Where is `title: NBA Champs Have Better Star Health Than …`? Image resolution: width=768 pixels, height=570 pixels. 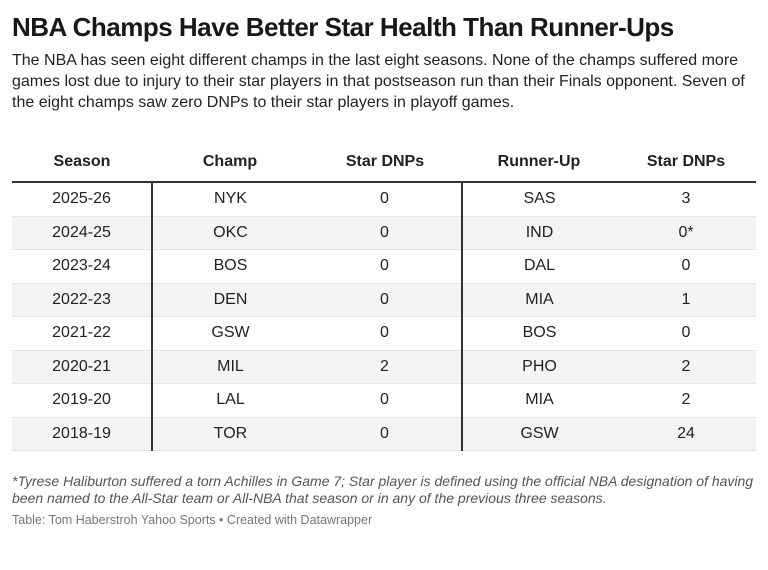 title: NBA Champs Have Better Star Health Than … is located at coordinates (343, 27).